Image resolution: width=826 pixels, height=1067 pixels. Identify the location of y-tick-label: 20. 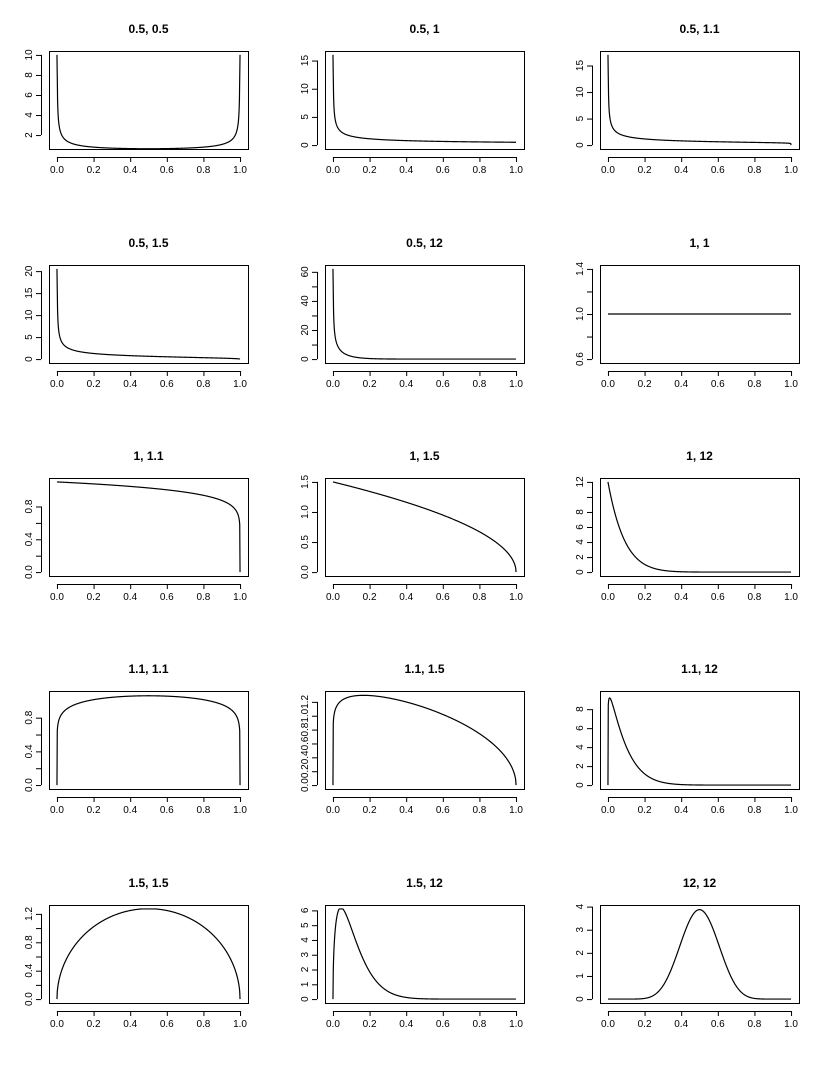
(29, 271).